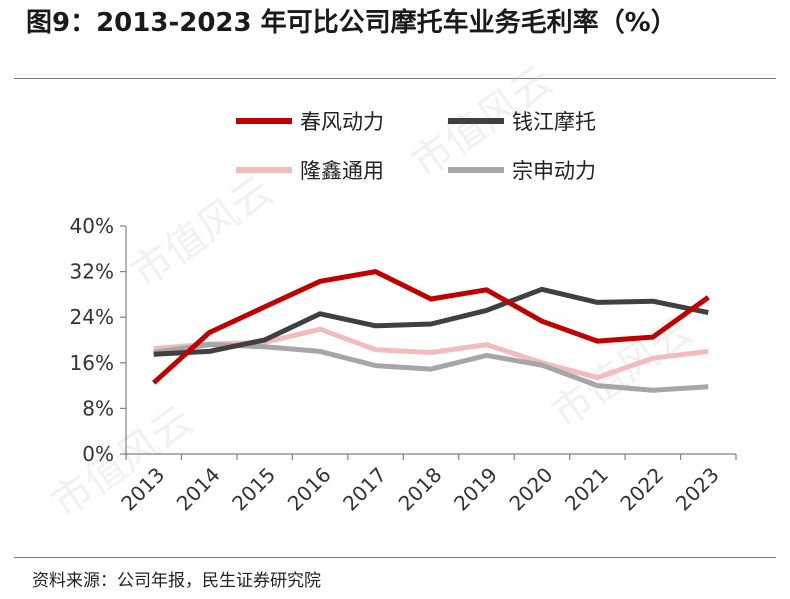 Image resolution: width=790 pixels, height=599 pixels. Describe the element at coordinates (92, 272) in the screenshot. I see `y-tick-label: 32%` at that location.